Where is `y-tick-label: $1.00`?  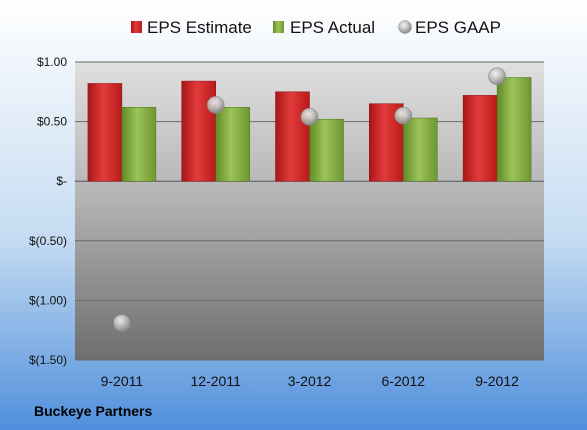
y-tick-label: $1.00 is located at coordinates (52, 62).